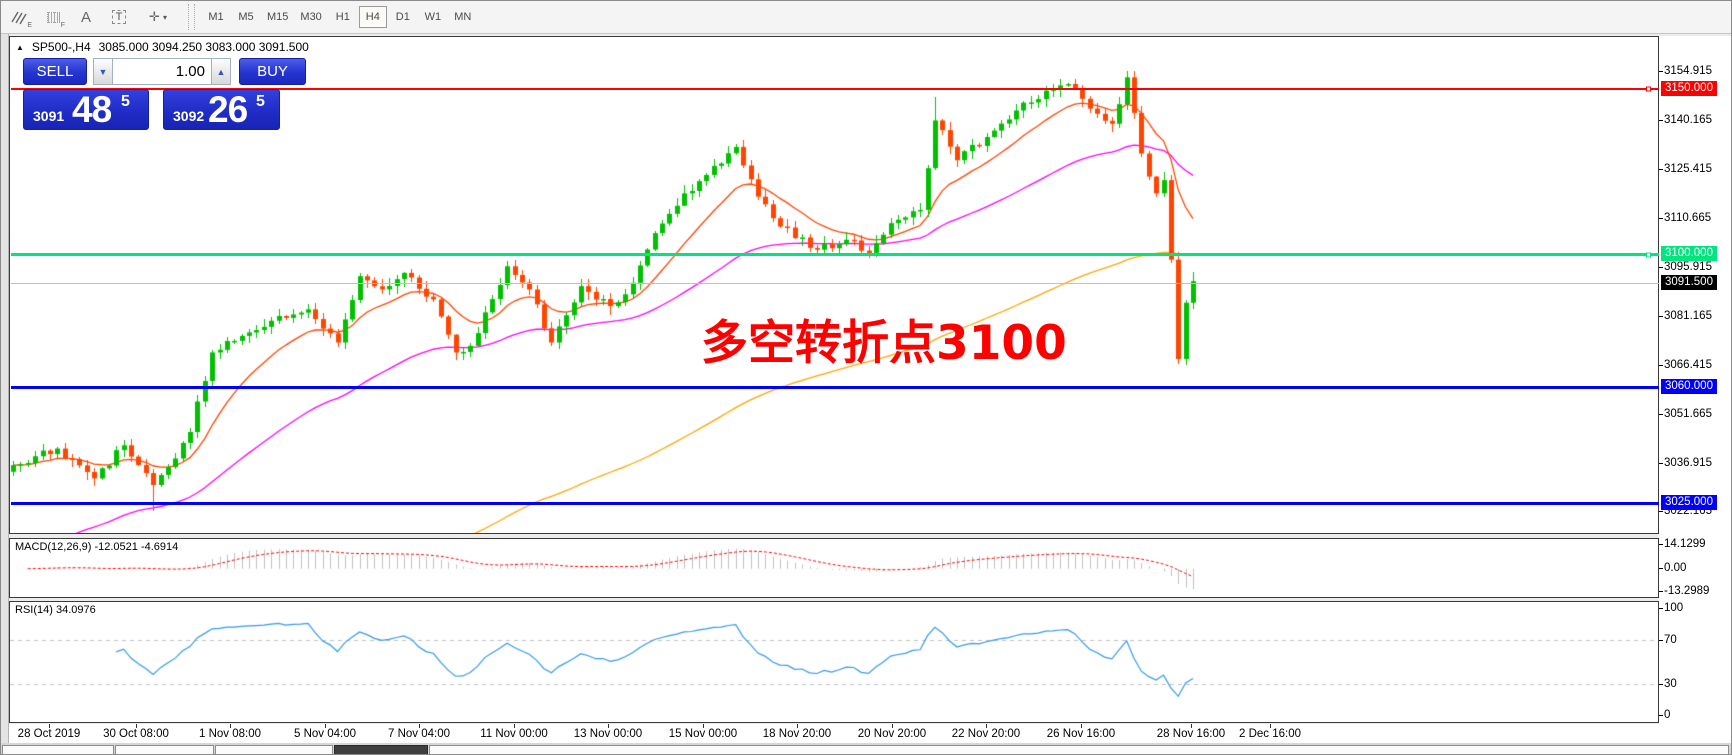 Image resolution: width=1732 pixels, height=755 pixels. I want to click on left-window-edge, so click(5, 394).